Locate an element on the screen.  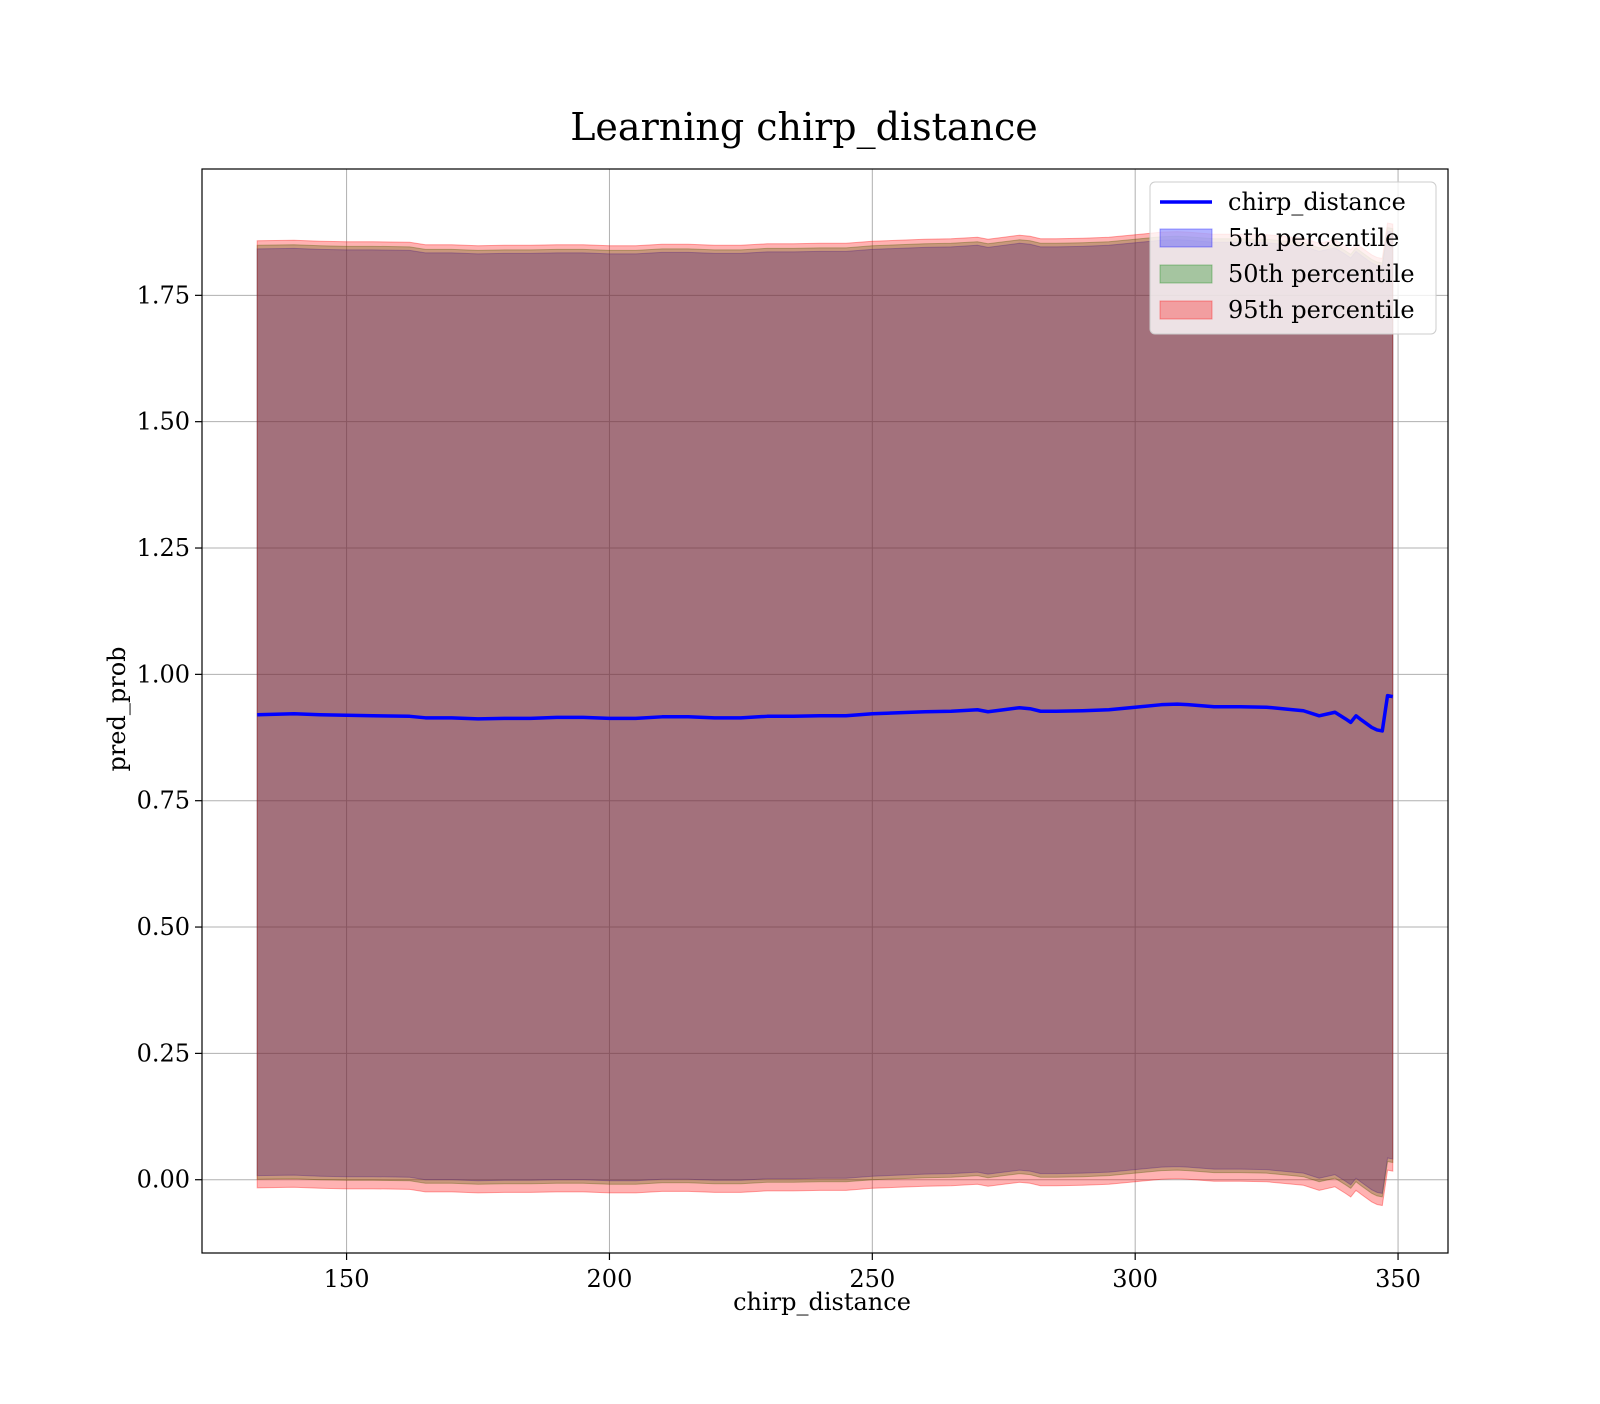
series-line-chirp-distance is located at coordinates (825, 713).